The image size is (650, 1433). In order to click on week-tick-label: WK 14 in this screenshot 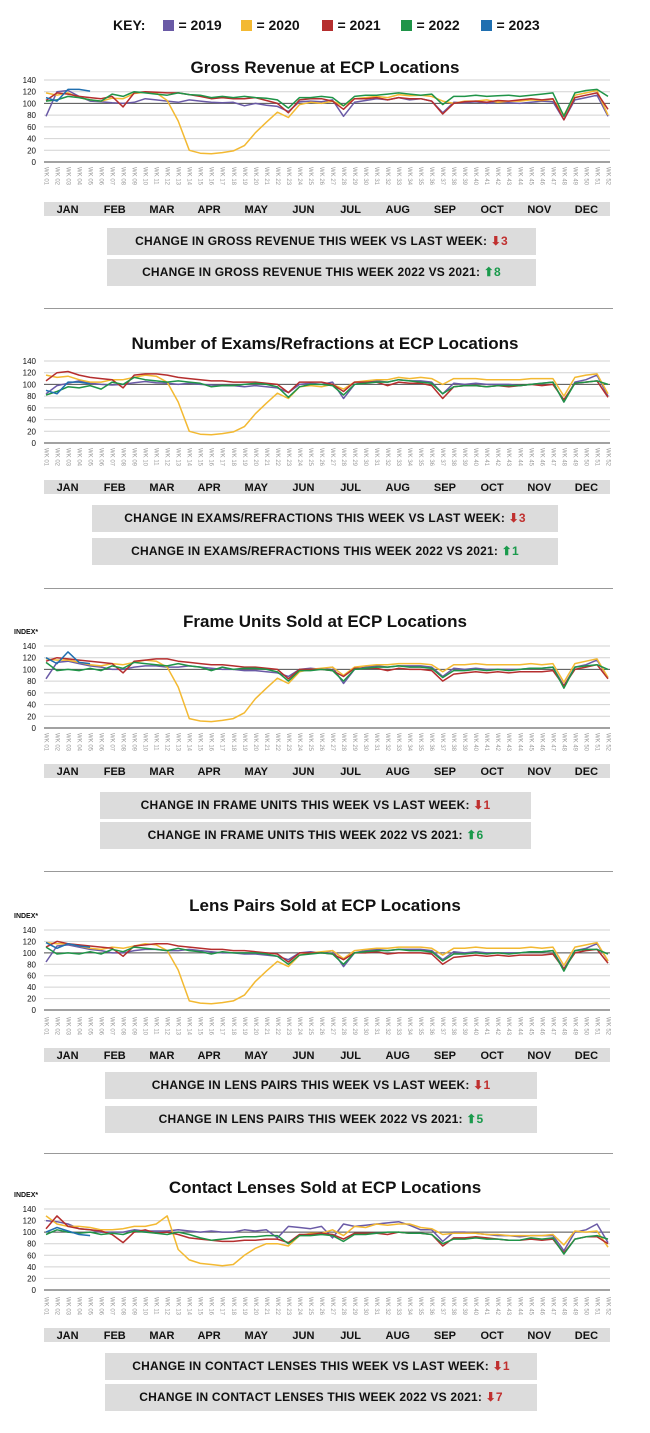, I will do `click(189, 457)`.